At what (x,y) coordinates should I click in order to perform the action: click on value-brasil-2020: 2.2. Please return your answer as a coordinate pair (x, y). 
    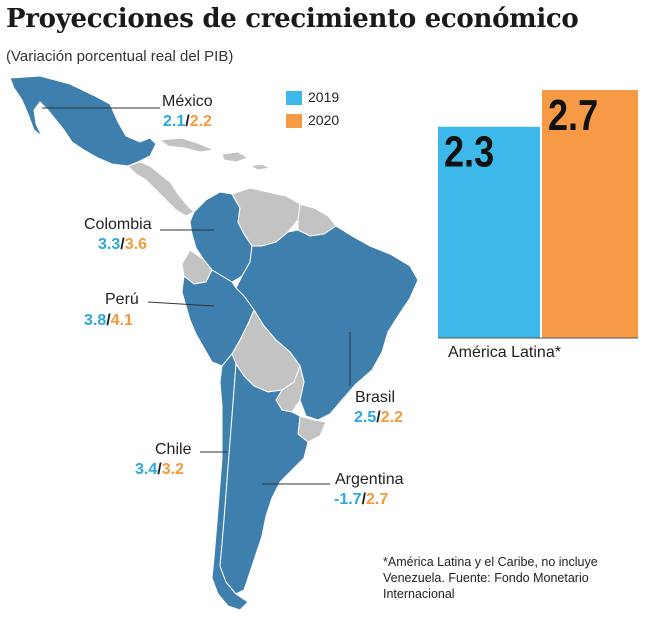
    Looking at the image, I should click on (391, 417).